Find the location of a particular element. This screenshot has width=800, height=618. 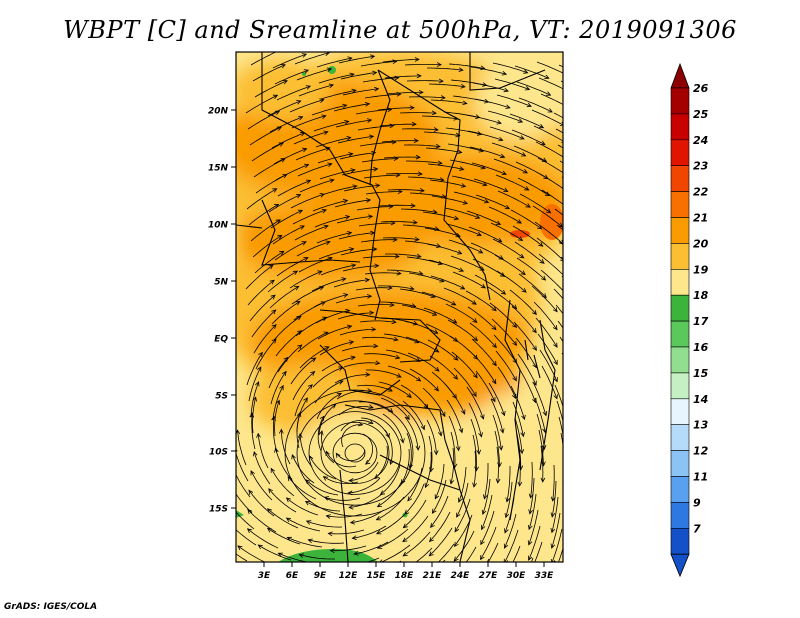

lat-tick-label: 5S is located at coordinates (221, 397).